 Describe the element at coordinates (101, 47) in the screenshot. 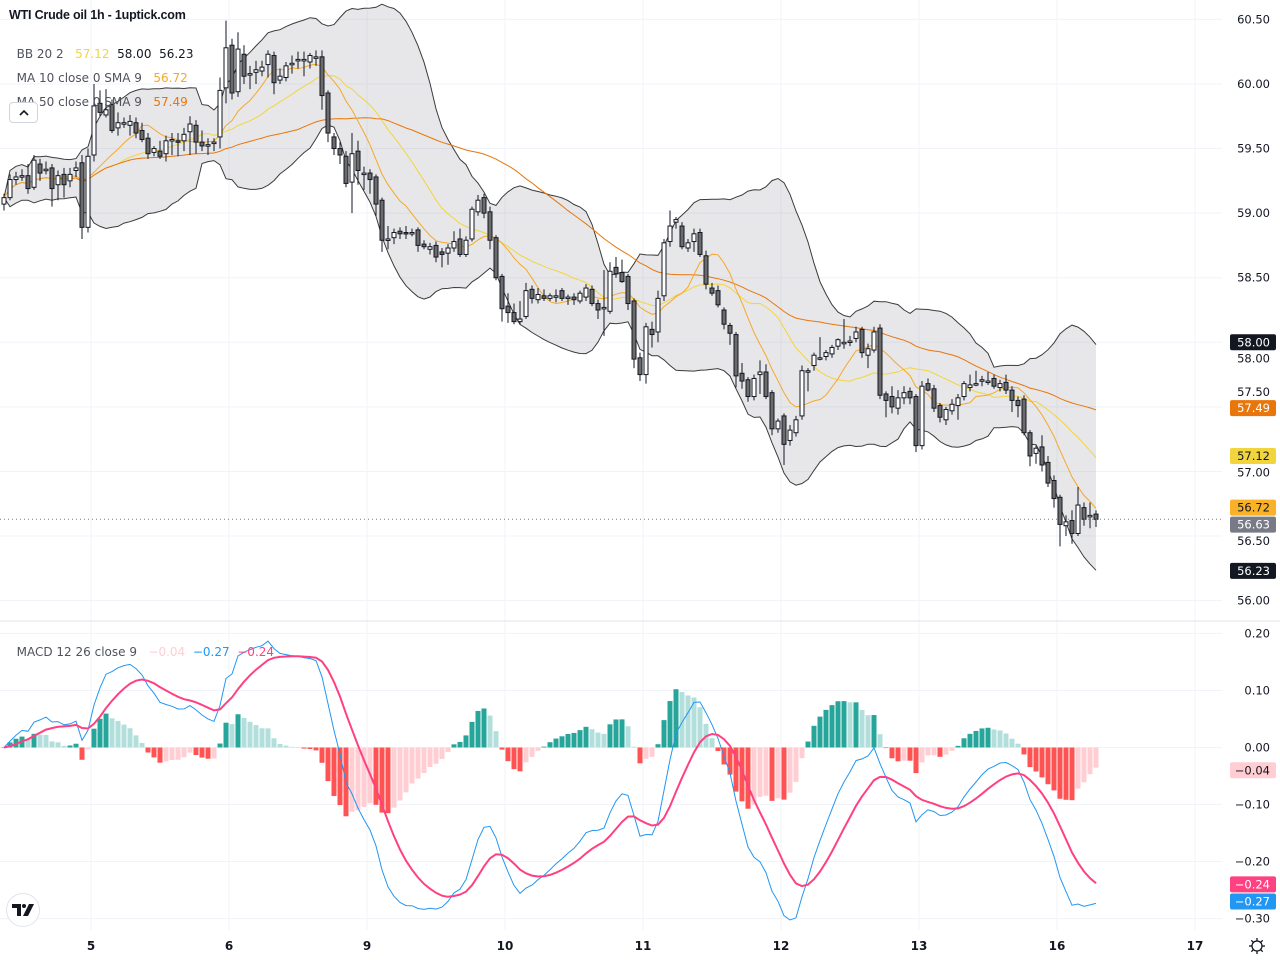

I see `legend-bb: BB 20 2 57.12 58.00 56.23` at that location.